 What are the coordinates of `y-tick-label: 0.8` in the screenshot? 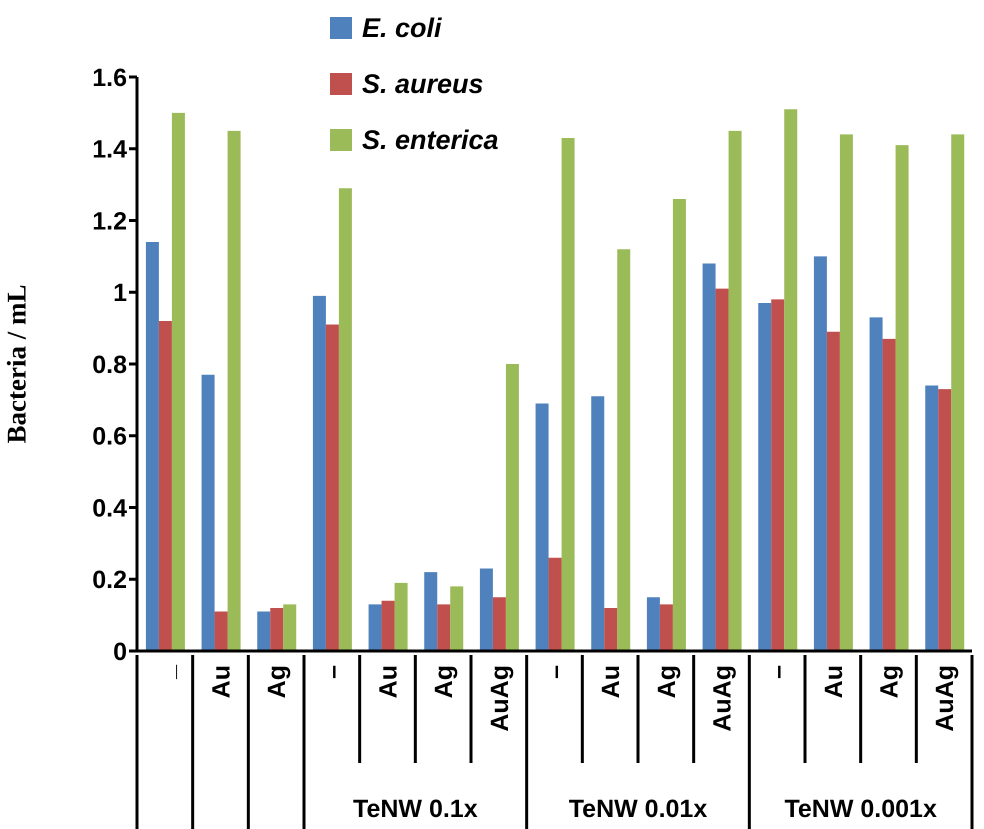 It's located at (110, 364).